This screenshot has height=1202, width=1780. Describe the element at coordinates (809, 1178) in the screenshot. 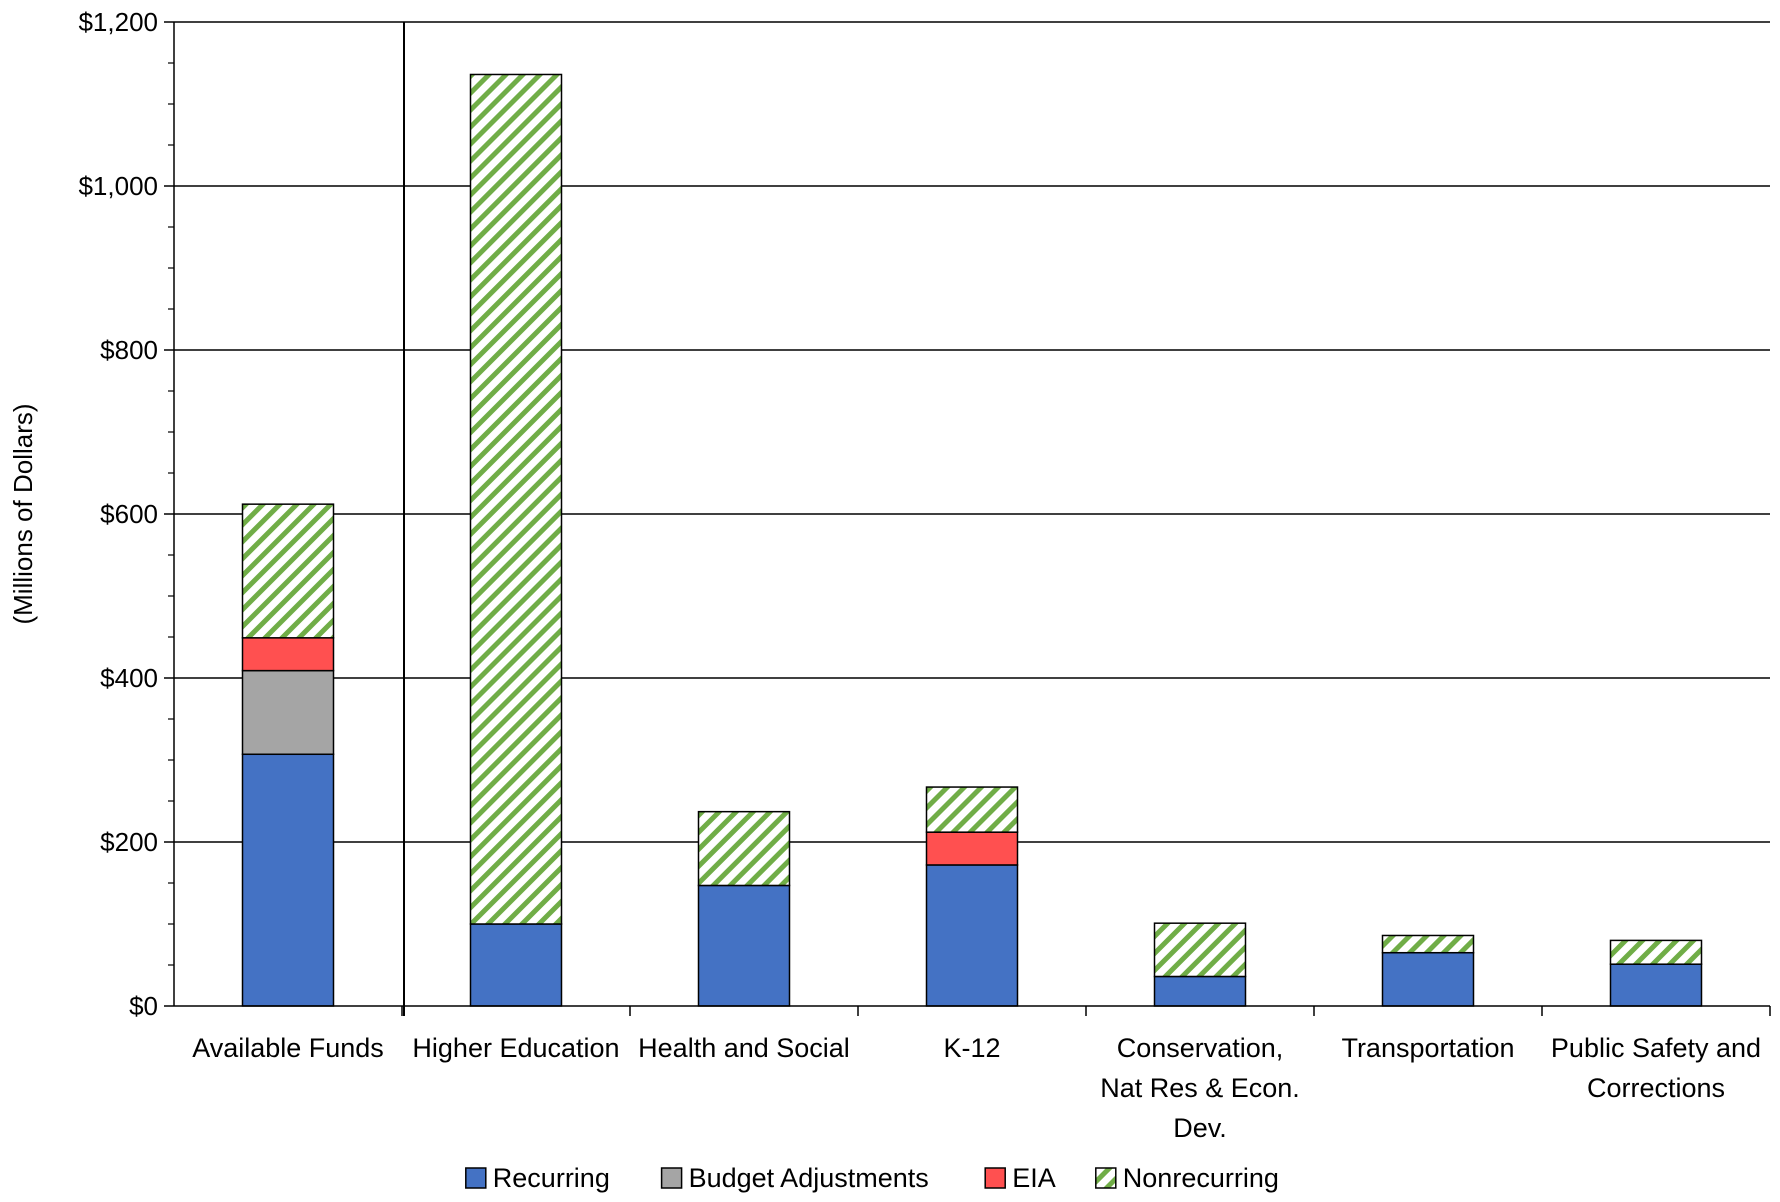

I see `legend-label: Budget Adjustments` at that location.